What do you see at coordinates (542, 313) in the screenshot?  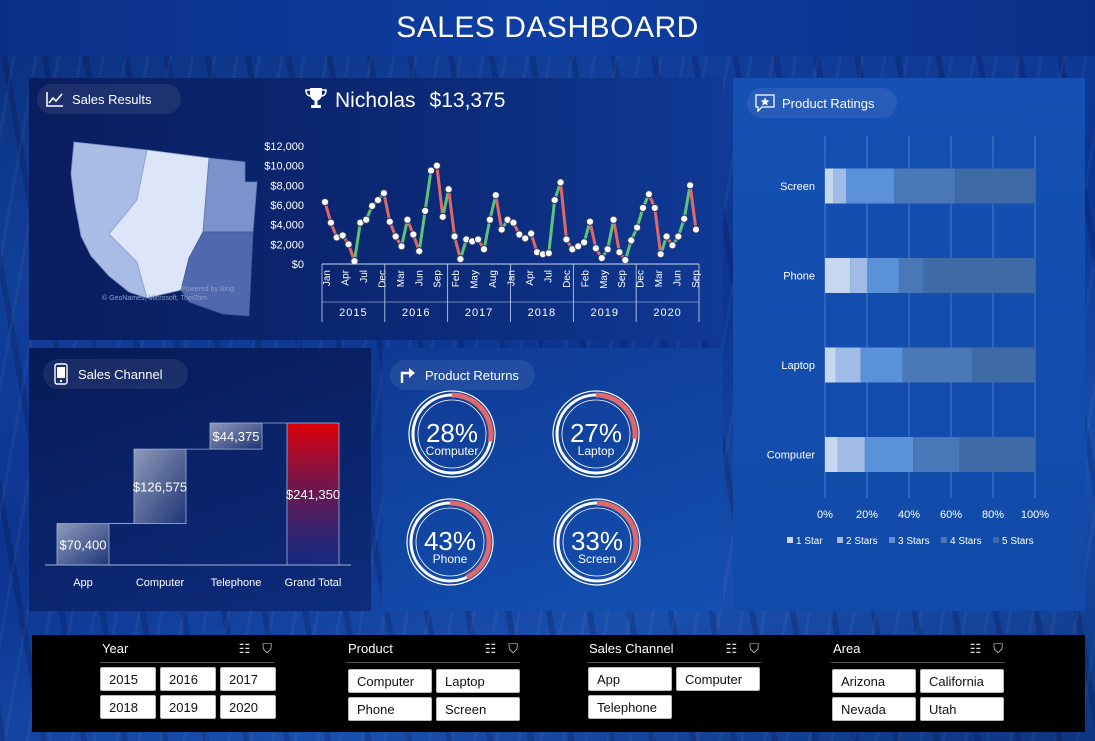 I see `year-label: 2018` at bounding box center [542, 313].